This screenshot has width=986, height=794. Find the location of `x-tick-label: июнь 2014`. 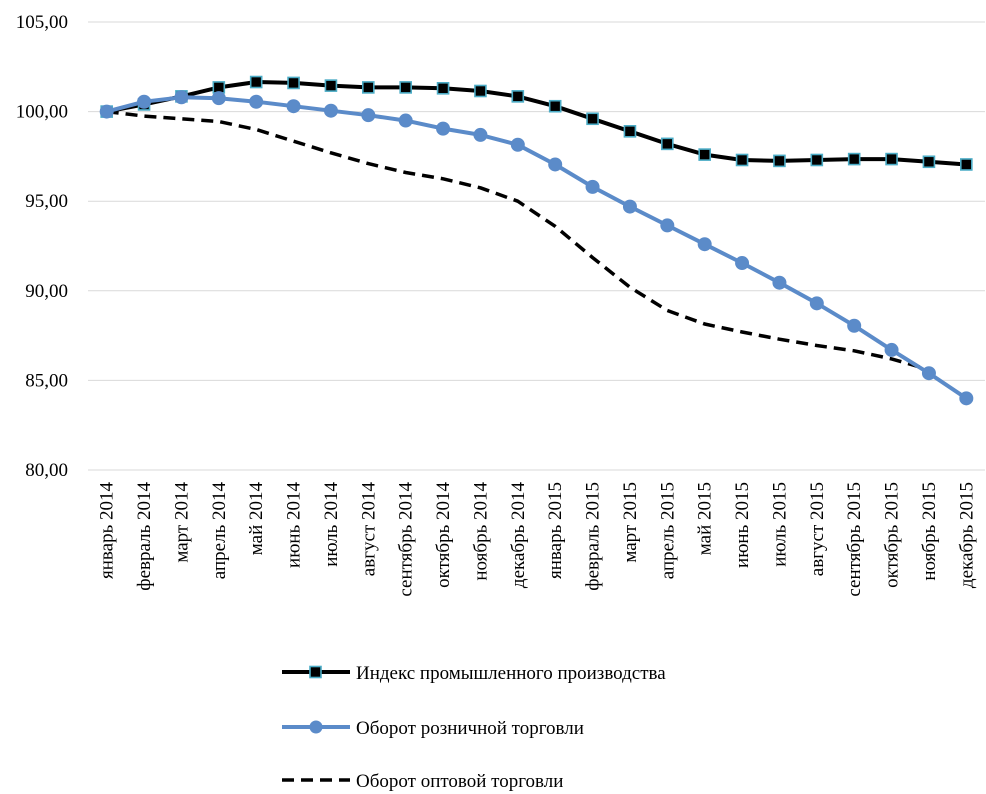

x-tick-label: июнь 2014 is located at coordinates (294, 525).